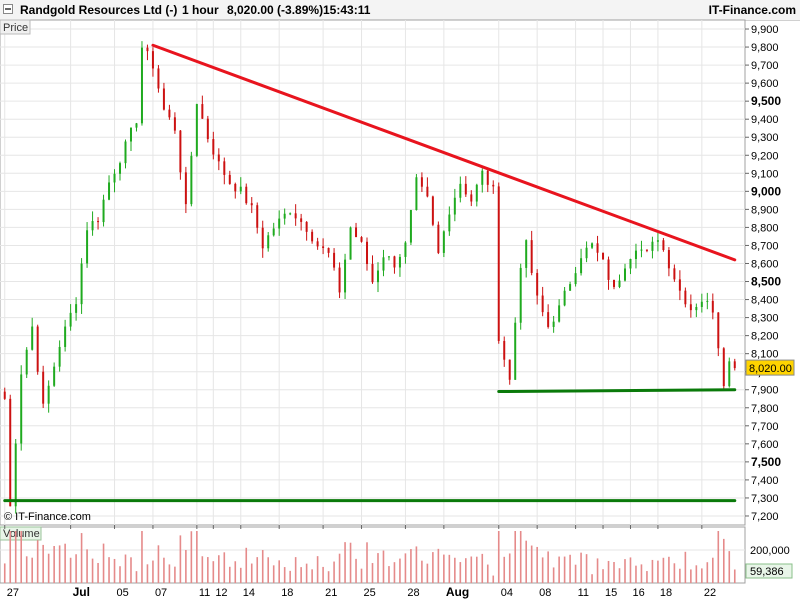  Describe the element at coordinates (617, 391) in the screenshot. I see `trendline-support-upper` at that location.